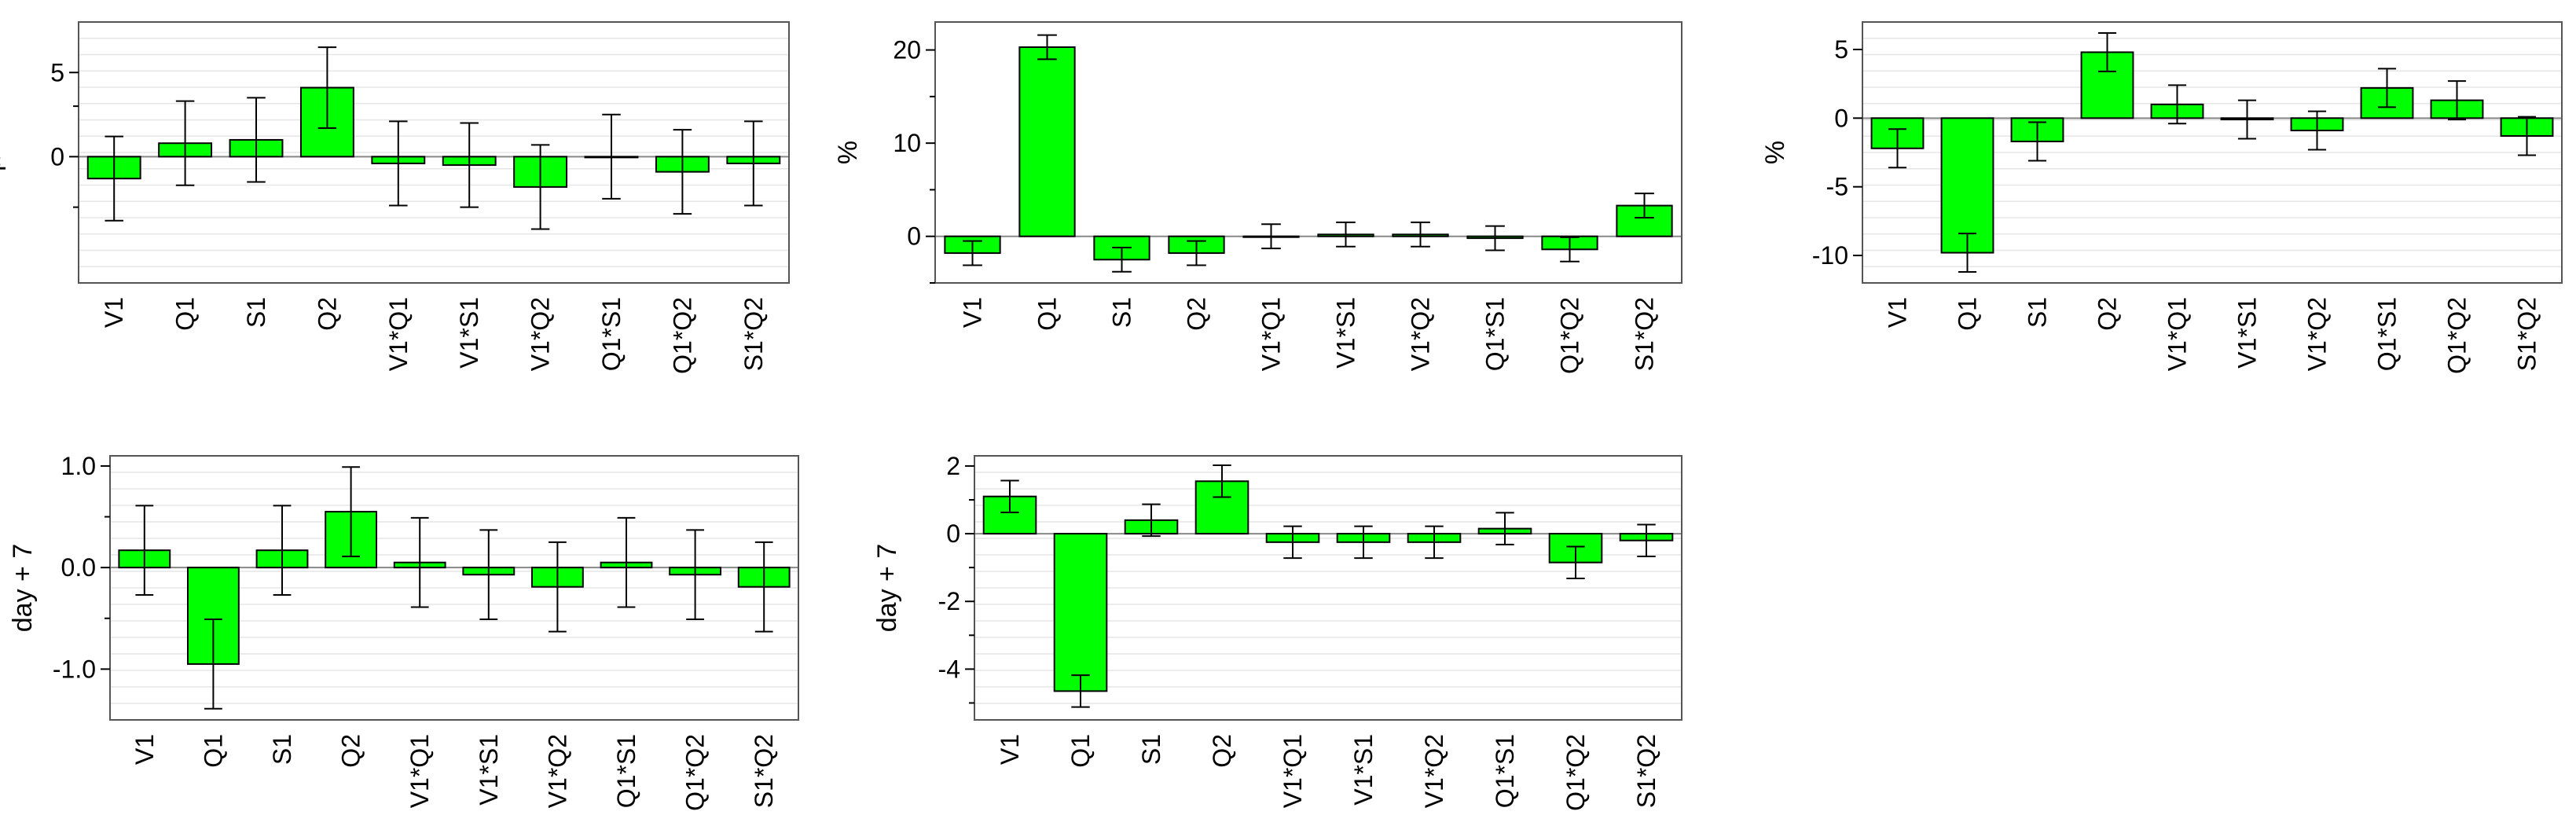 The image size is (2576, 837). Describe the element at coordinates (1222, 751) in the screenshot. I see `x-tick-label: Q2` at that location.